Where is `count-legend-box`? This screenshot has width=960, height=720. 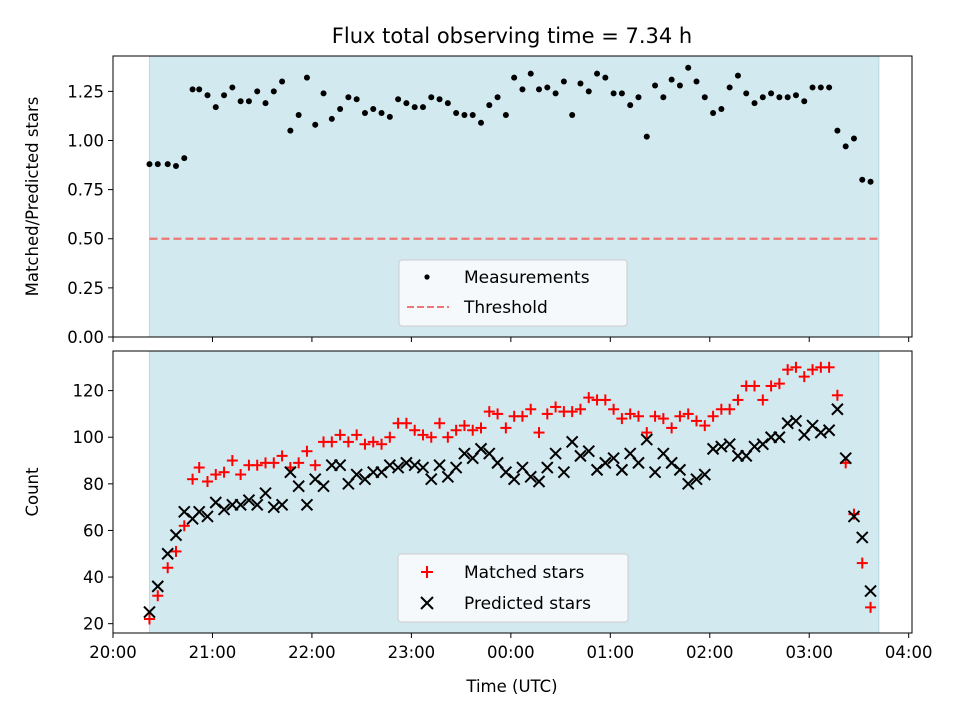
count-legend-box is located at coordinates (513, 588).